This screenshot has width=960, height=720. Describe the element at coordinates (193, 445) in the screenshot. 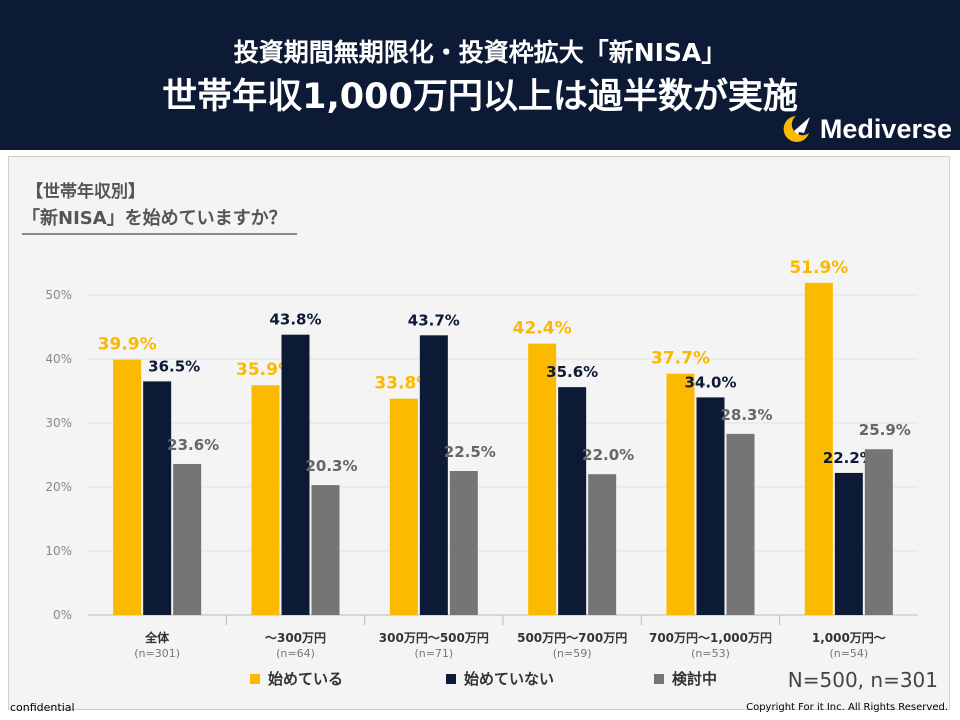

I see `data-label-considering: 23.6%` at that location.